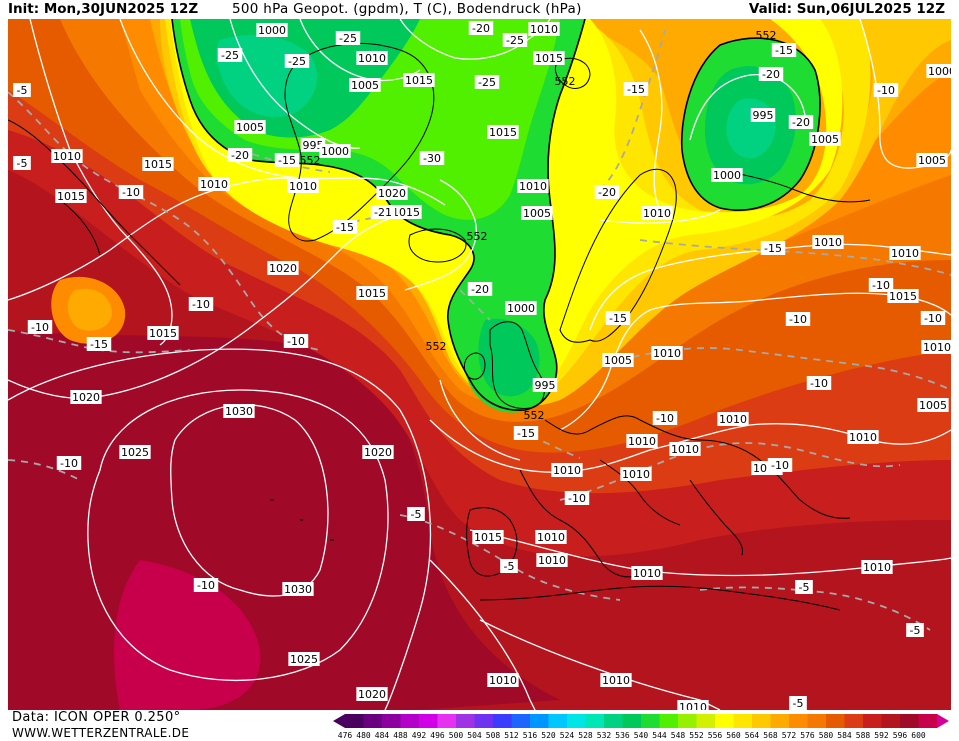 Image resolution: width=959 pixels, height=741 pixels. Describe the element at coordinates (771, 74) in the screenshot. I see `temperature-label-text: -20` at that location.